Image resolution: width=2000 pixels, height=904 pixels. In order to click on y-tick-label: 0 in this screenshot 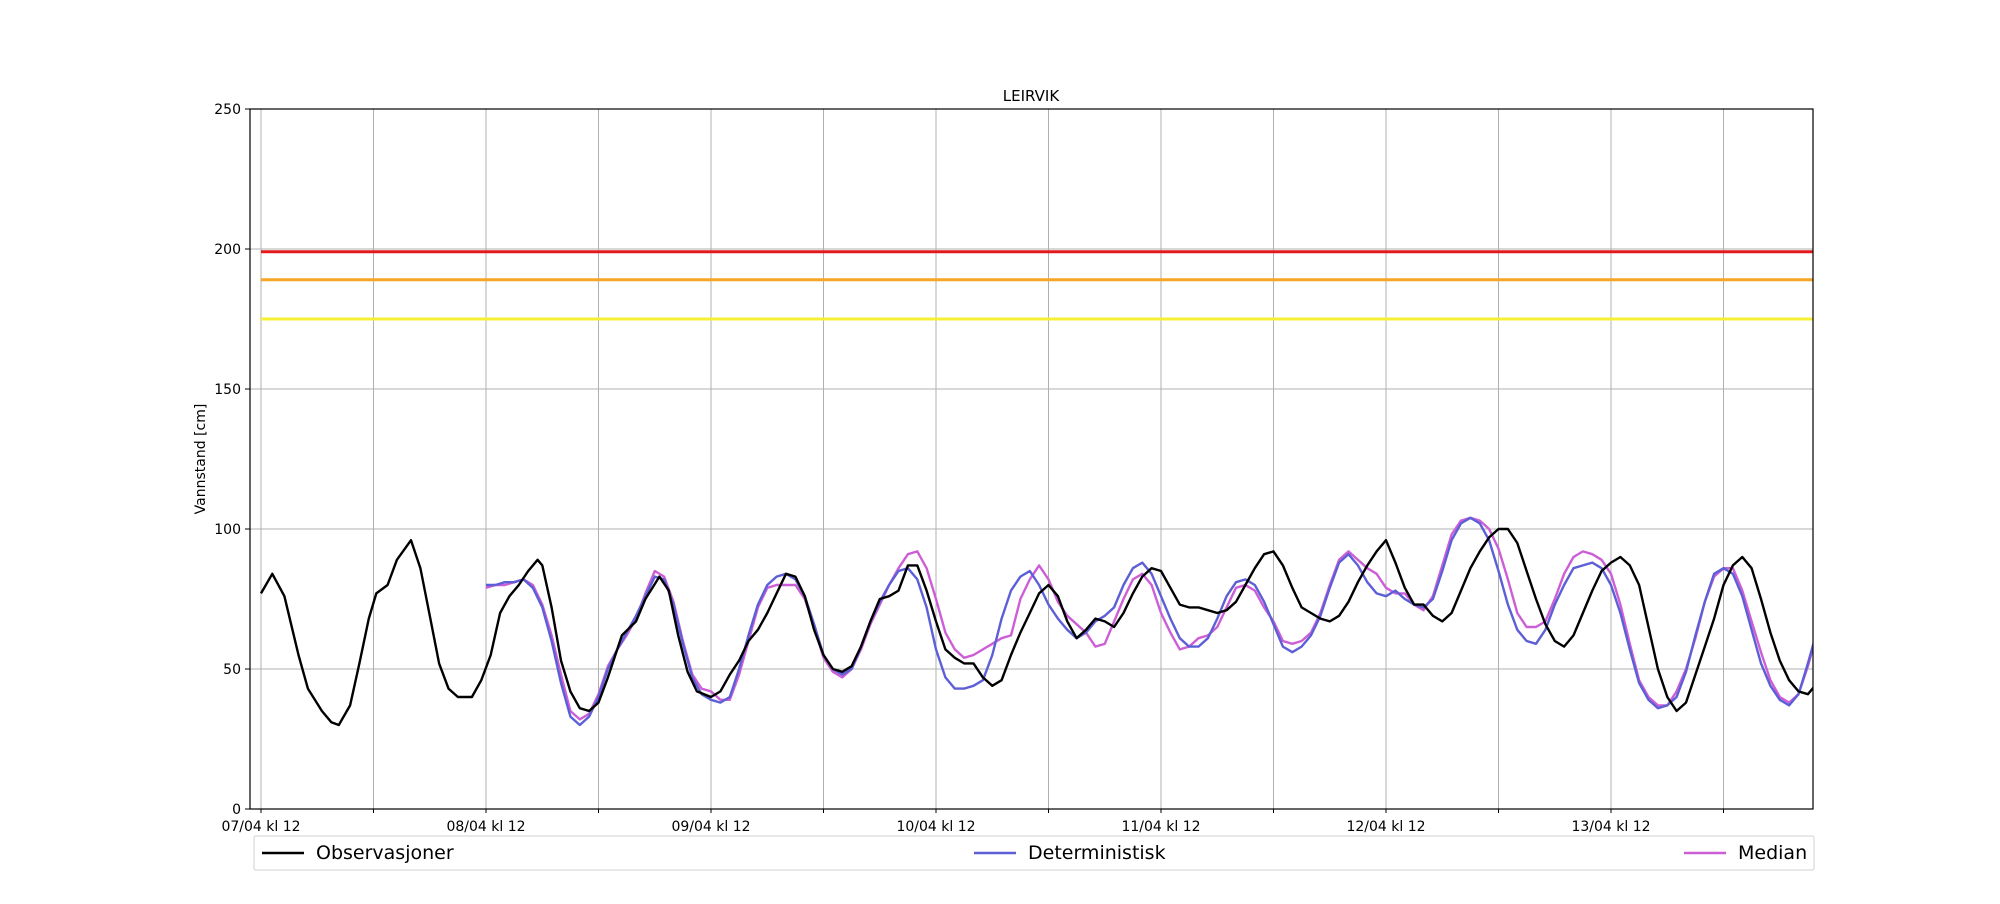, I will do `click(236, 810)`.